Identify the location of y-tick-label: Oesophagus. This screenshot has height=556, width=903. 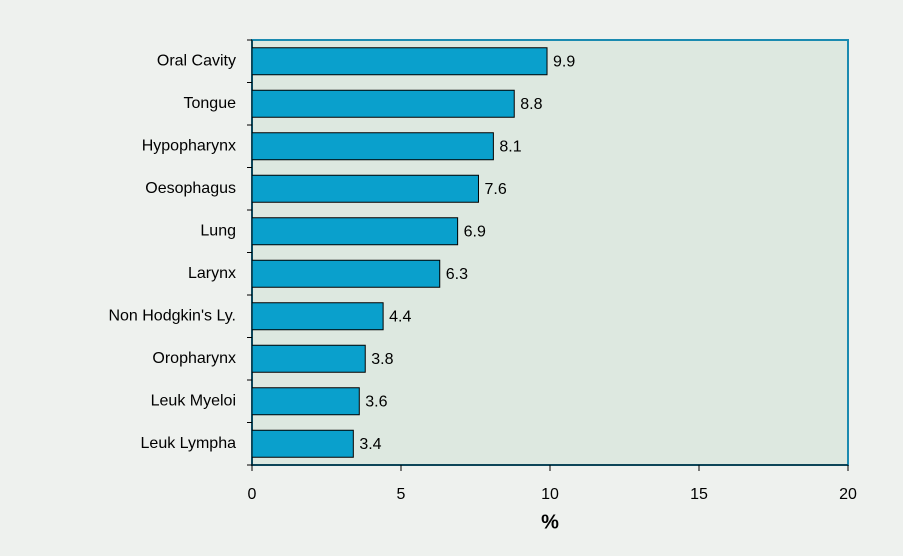
(190, 188).